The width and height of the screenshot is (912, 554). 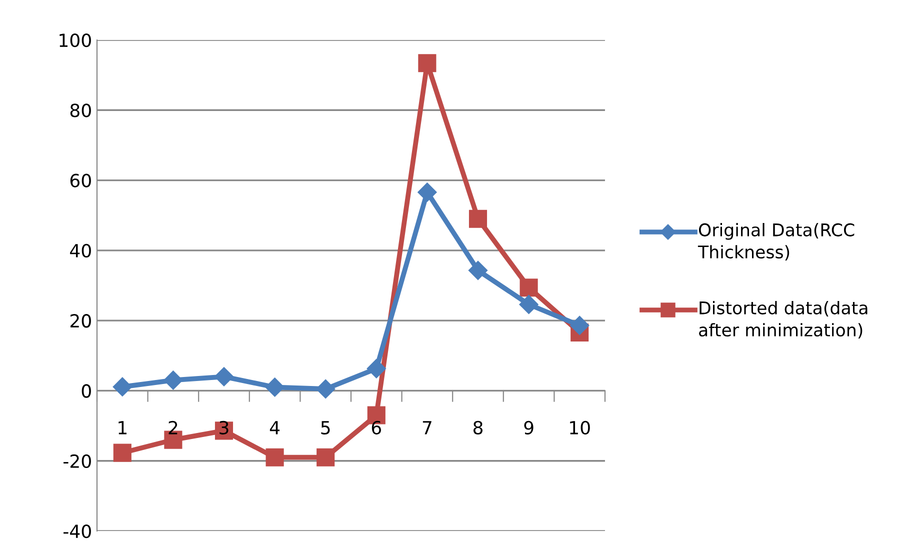 I want to click on x-tick-label: 5, so click(x=325, y=427).